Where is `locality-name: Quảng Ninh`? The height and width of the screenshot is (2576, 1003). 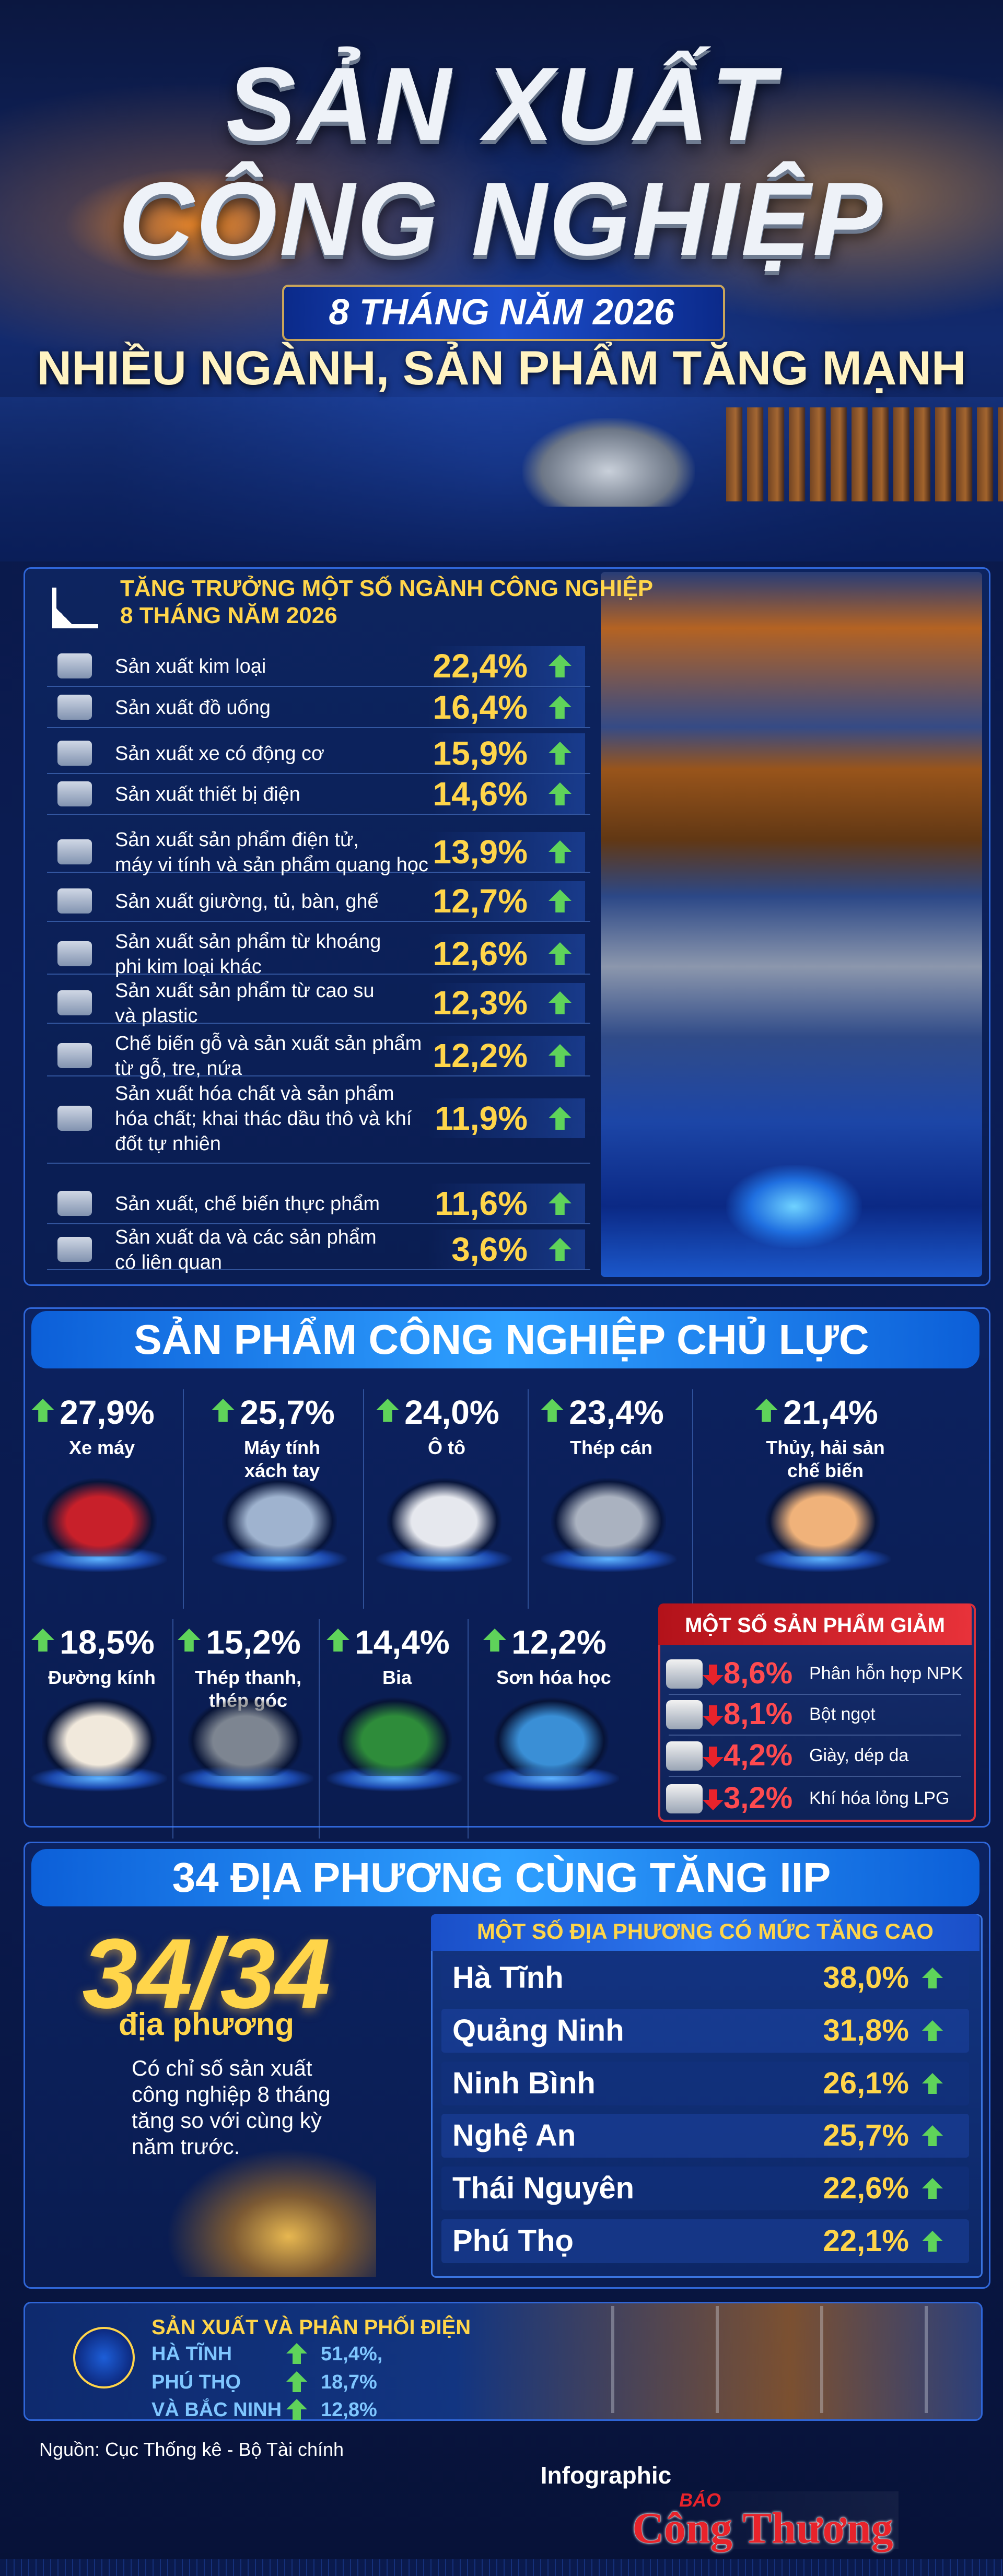 locality-name: Quảng Ninh is located at coordinates (538, 2030).